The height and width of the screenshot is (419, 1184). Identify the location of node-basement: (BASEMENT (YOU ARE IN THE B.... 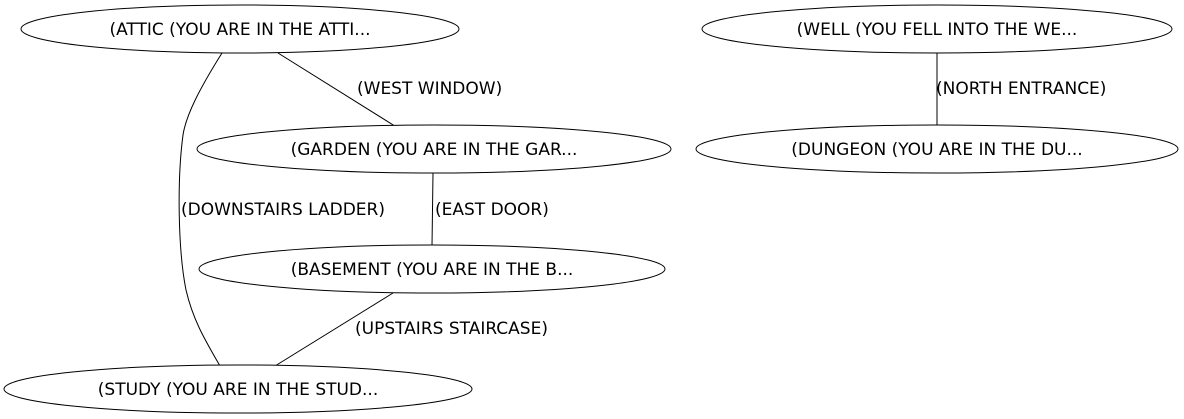
(432, 269).